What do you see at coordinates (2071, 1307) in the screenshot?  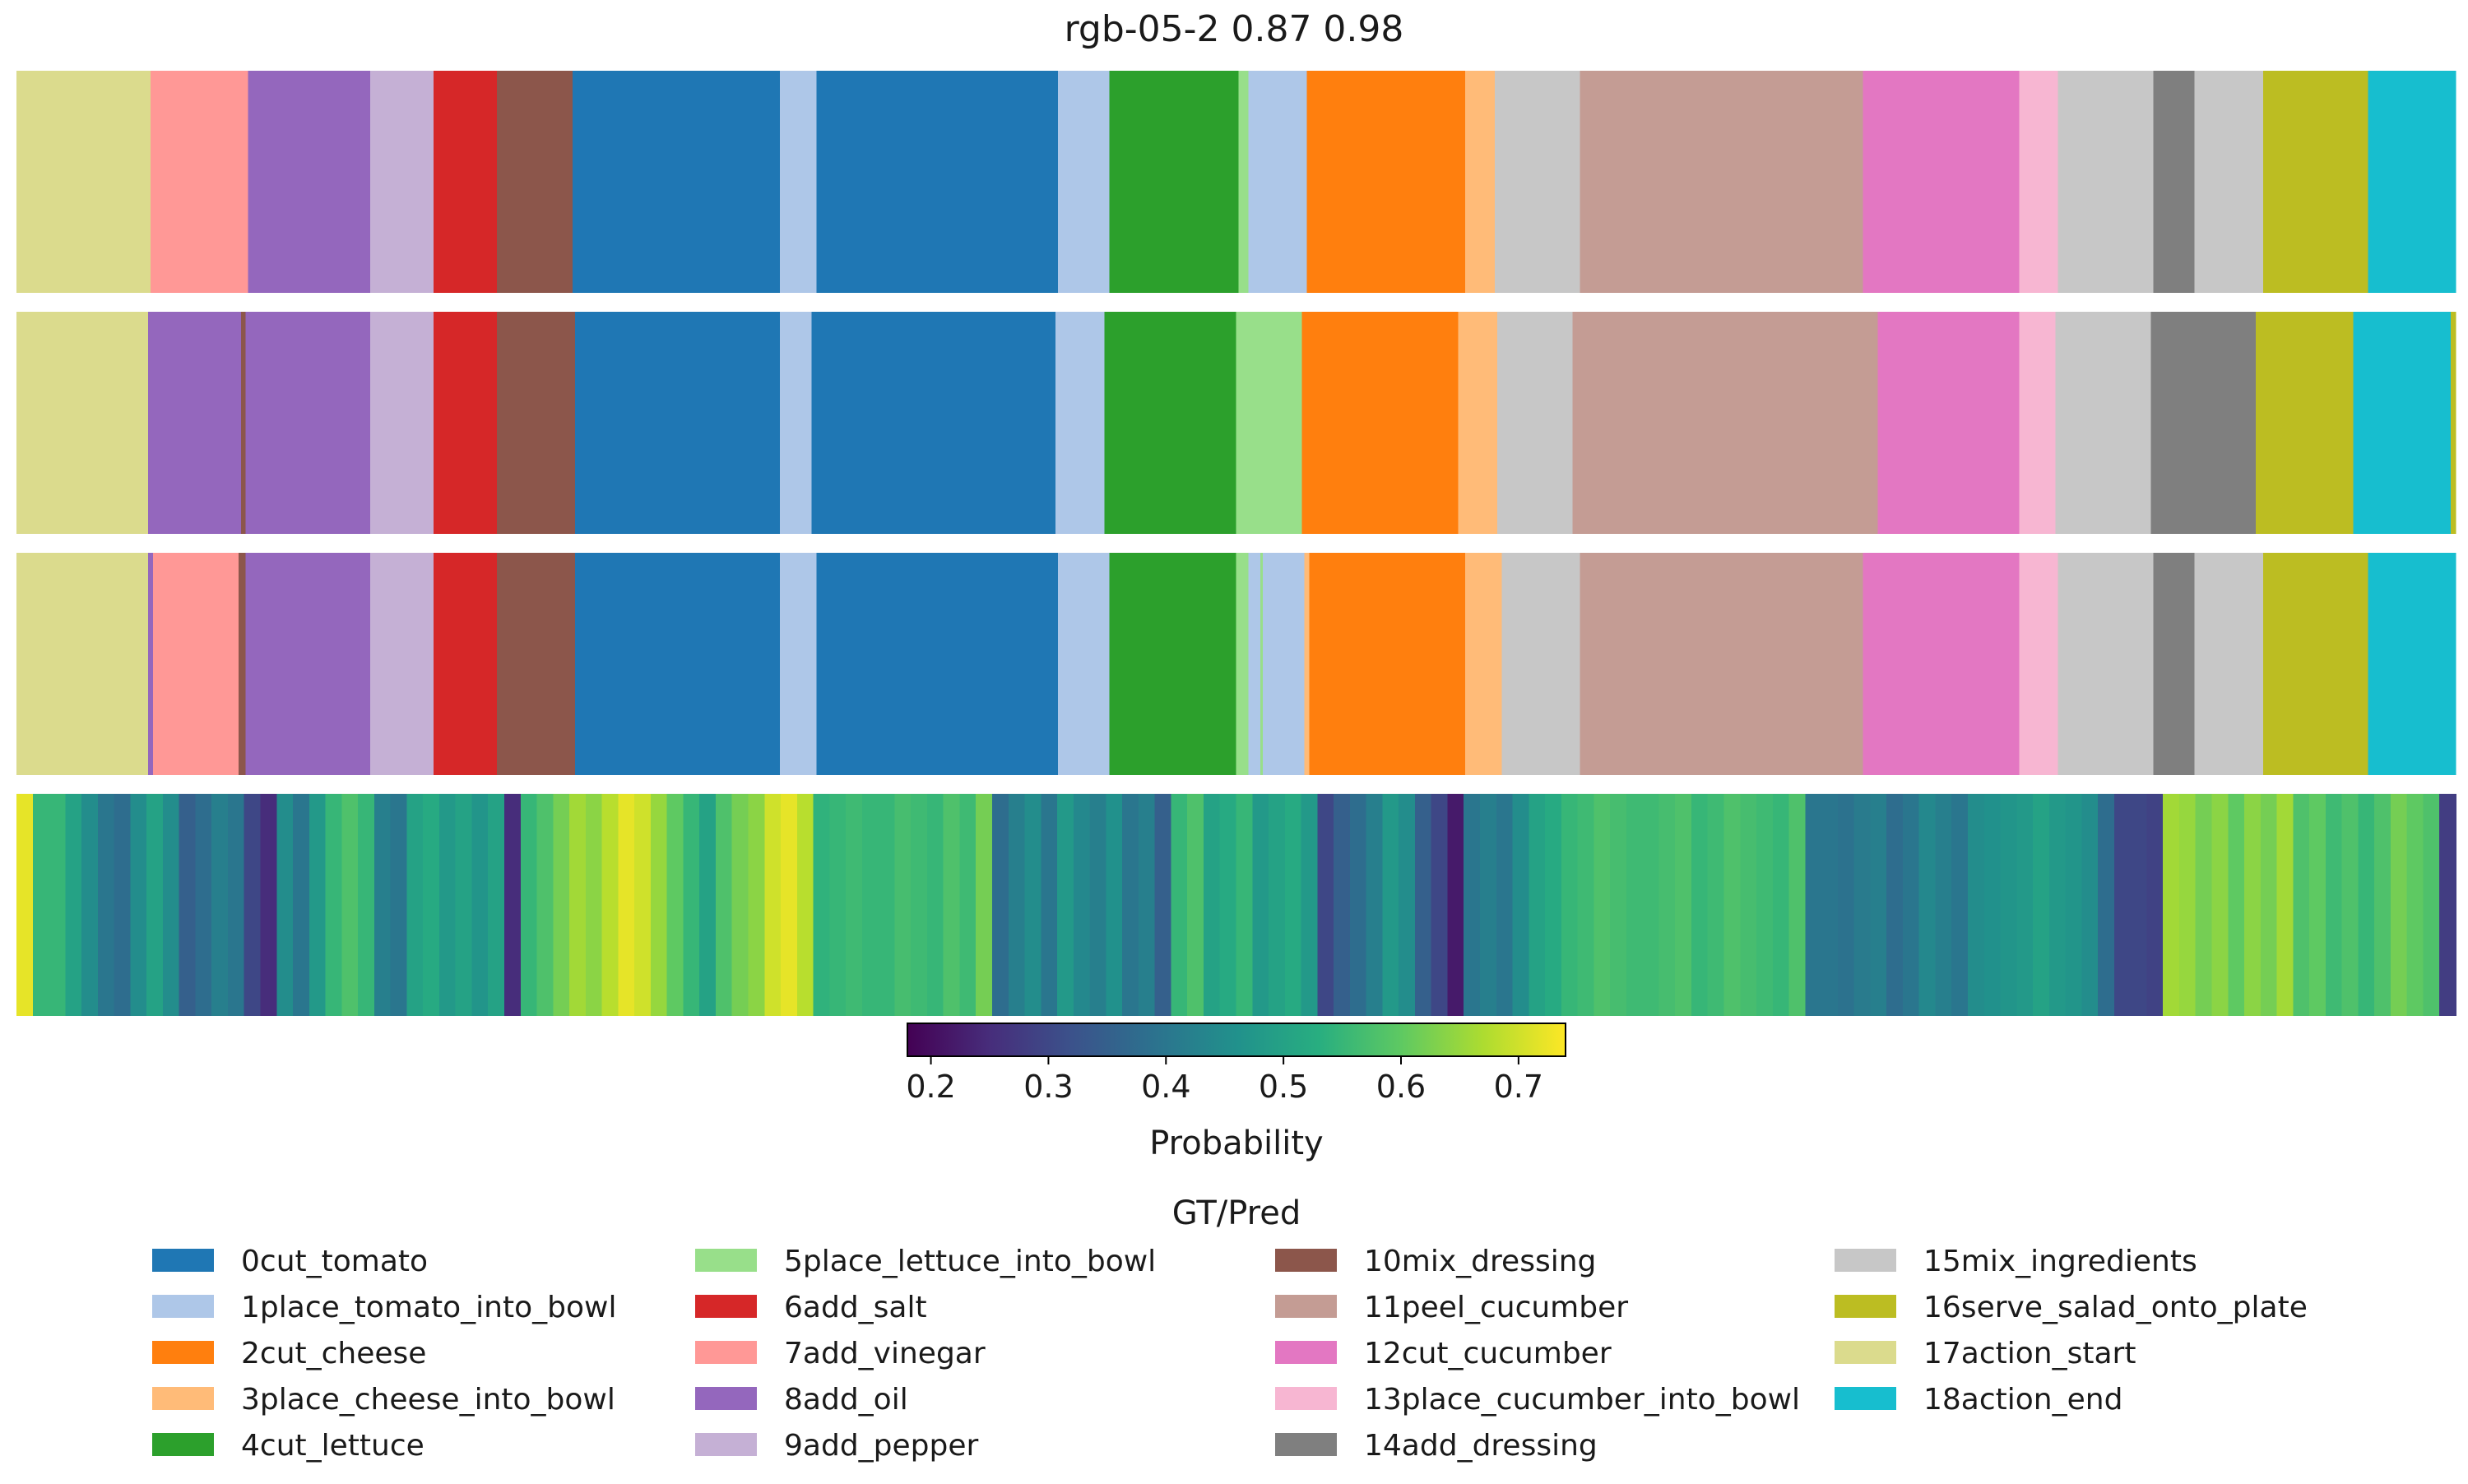 I see `legend-item: 16serve_salad_onto_plate` at bounding box center [2071, 1307].